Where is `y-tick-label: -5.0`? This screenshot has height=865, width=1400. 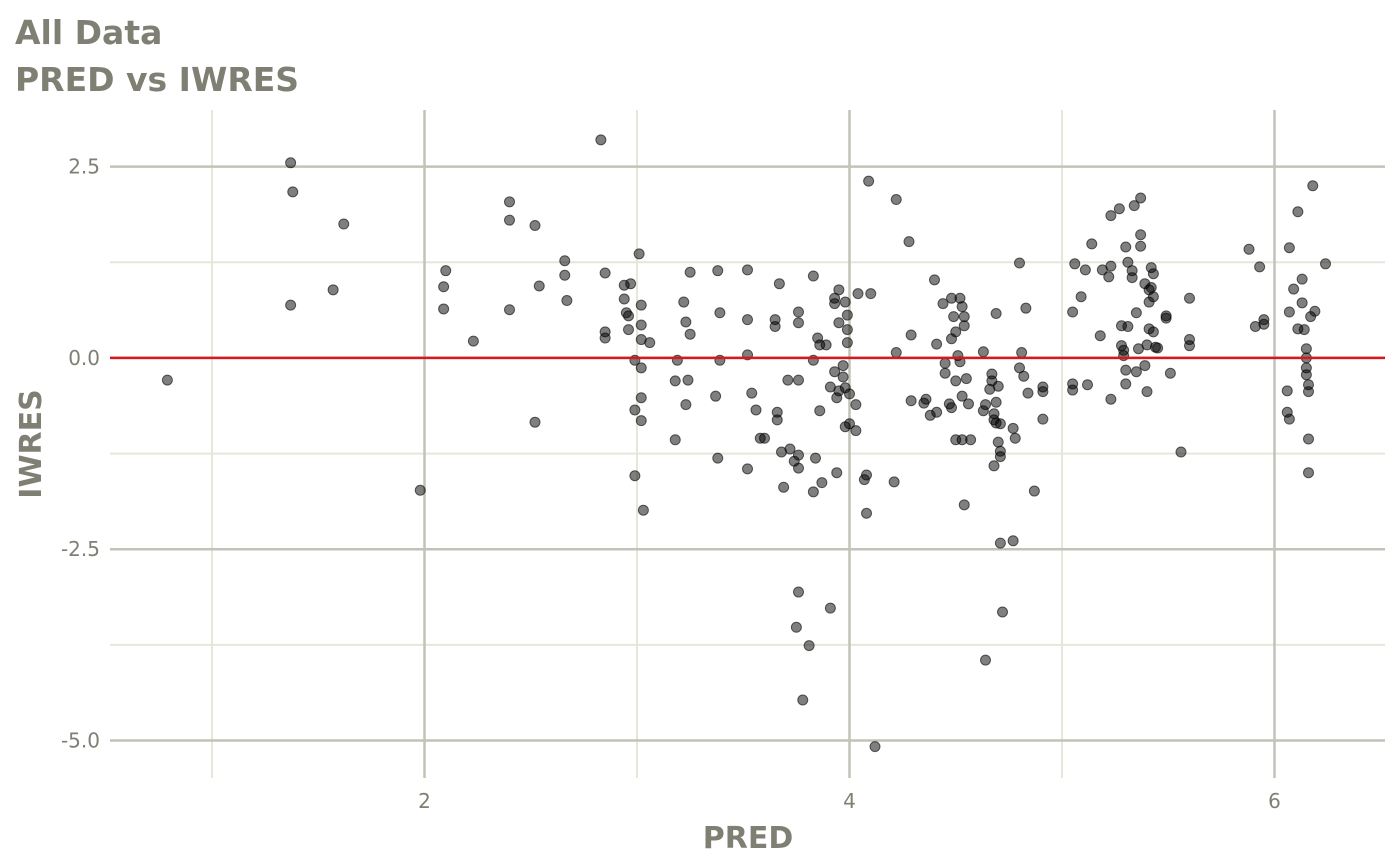
y-tick-label: -5.0 is located at coordinates (80, 741).